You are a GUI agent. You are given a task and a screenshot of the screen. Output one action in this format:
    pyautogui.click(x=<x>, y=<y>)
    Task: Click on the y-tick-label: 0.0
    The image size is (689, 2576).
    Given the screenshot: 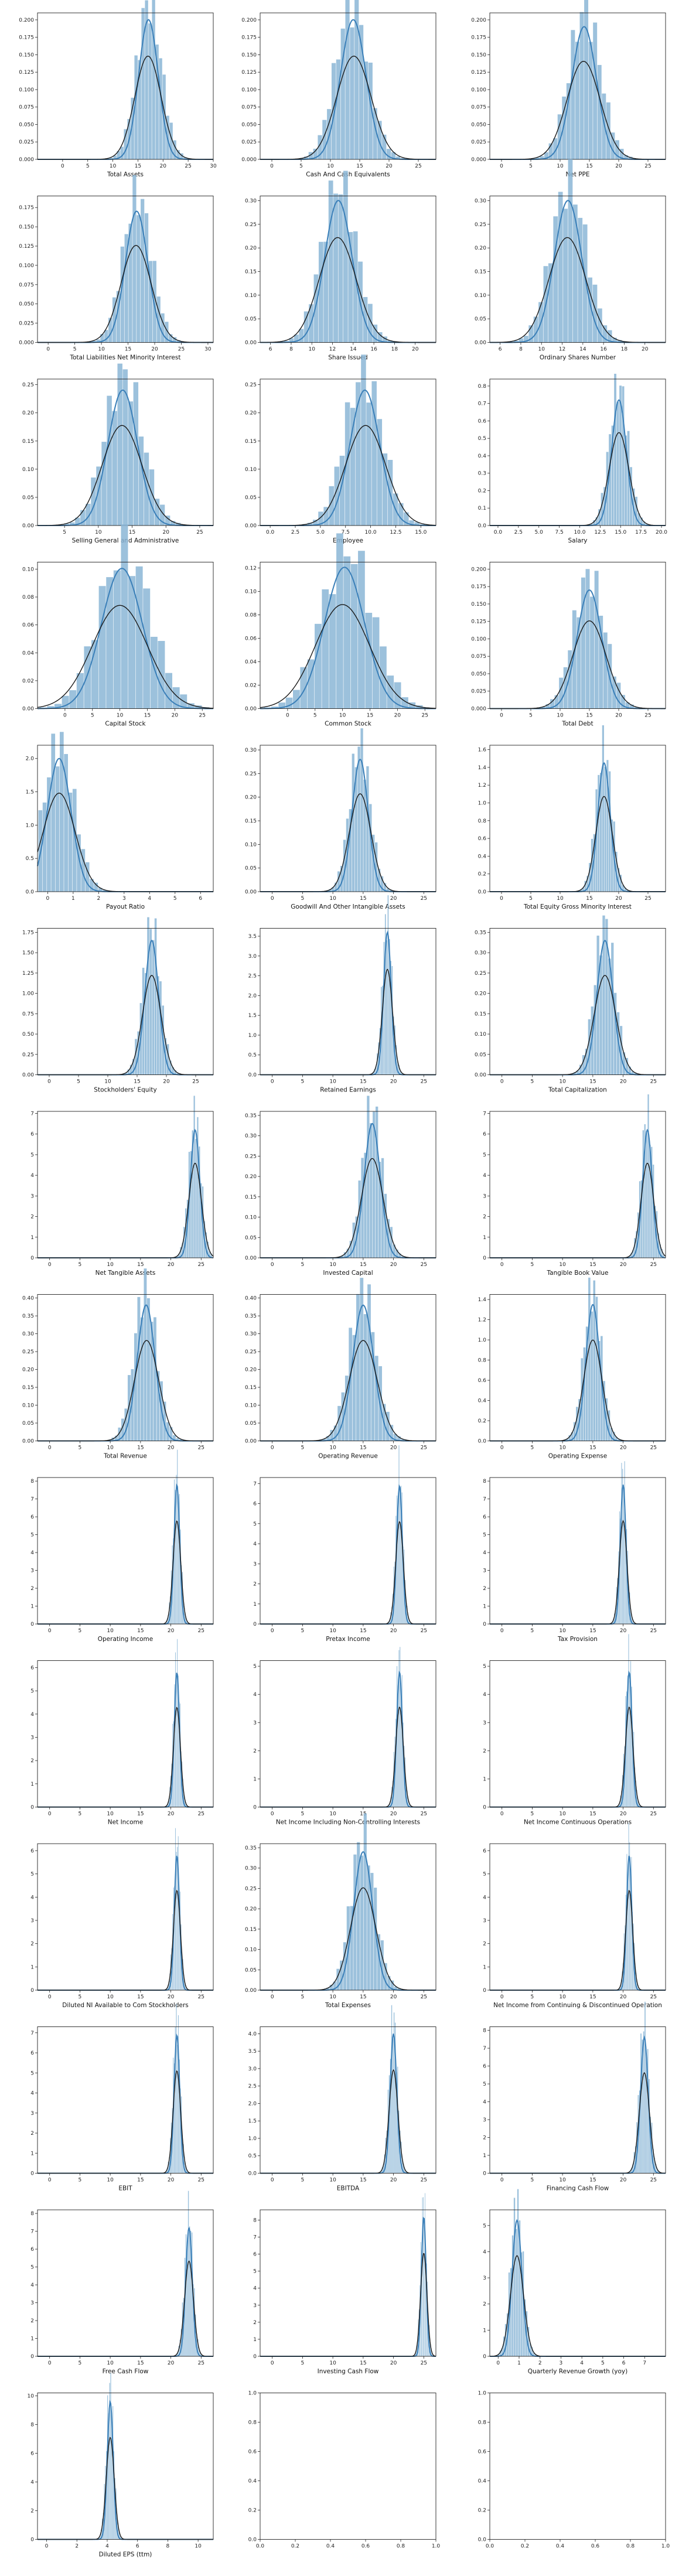 What is the action you would take?
    pyautogui.click(x=253, y=2540)
    